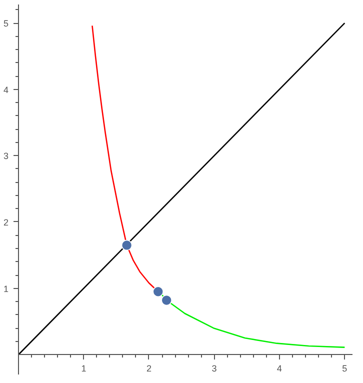  What do you see at coordinates (6, 89) in the screenshot?
I see `y-tick-label: 4` at bounding box center [6, 89].